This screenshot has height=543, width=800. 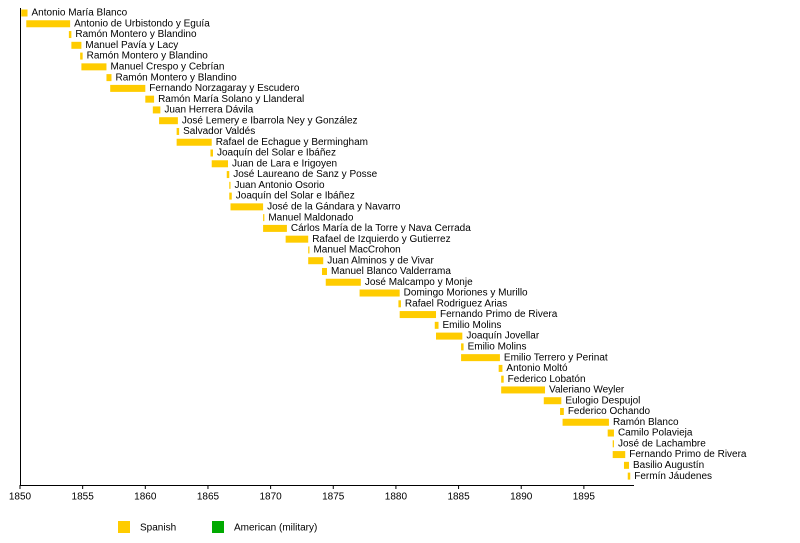 I want to click on bar-label: Manuel Crespo y Cebrían, so click(x=167, y=66).